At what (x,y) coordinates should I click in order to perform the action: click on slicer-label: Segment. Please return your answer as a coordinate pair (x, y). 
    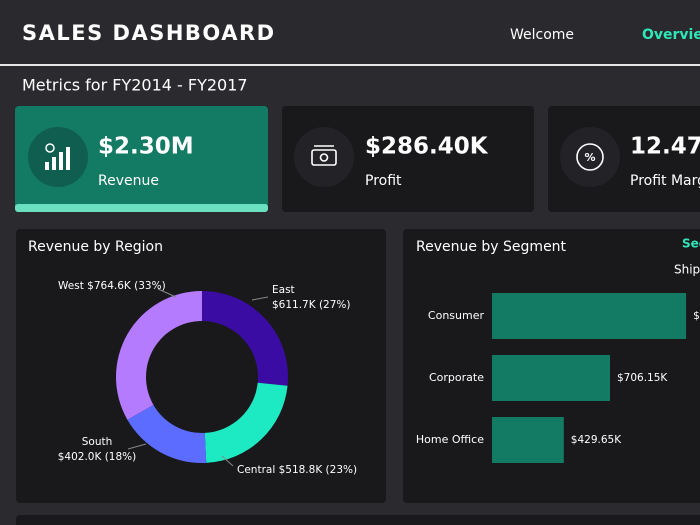
    Looking at the image, I should click on (691, 244).